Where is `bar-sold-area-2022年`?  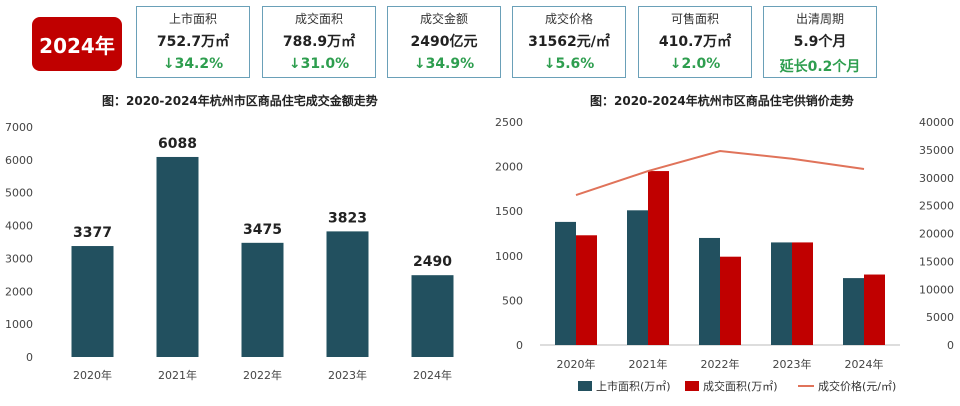
bar-sold-area-2022年 is located at coordinates (730, 300).